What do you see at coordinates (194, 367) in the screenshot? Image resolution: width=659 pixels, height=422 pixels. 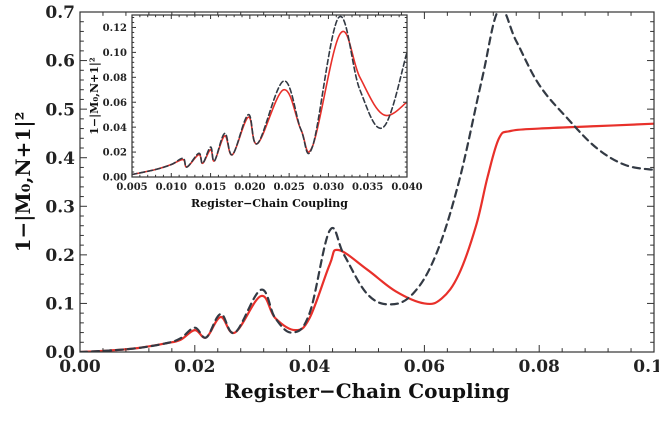 I see `x-tick-label: 0.02` at bounding box center [194, 367].